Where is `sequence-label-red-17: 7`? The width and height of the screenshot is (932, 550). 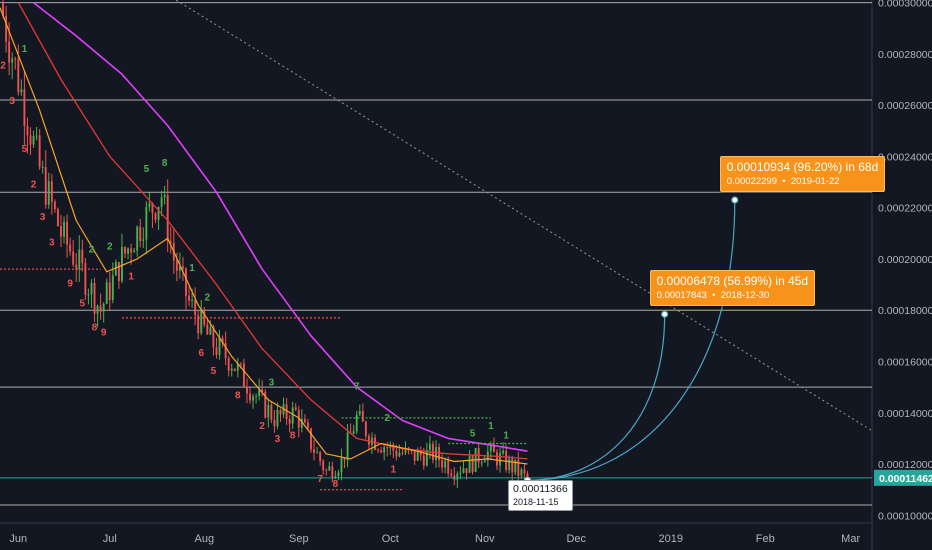
sequence-label-red-17: 7 is located at coordinates (320, 479).